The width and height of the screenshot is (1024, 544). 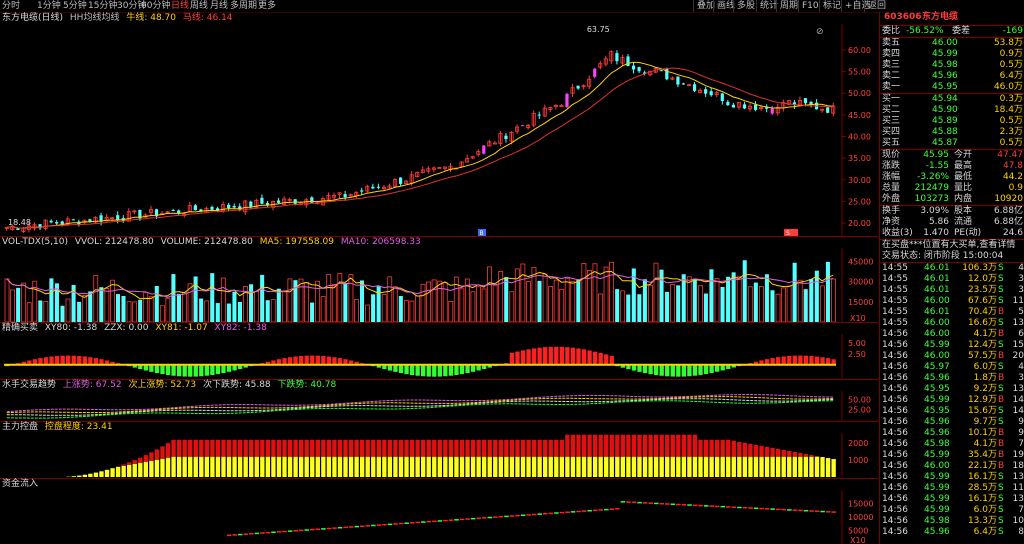 I want to click on tick-row: 14:56 46.00 22.1万 B 18, so click(x=952, y=466).